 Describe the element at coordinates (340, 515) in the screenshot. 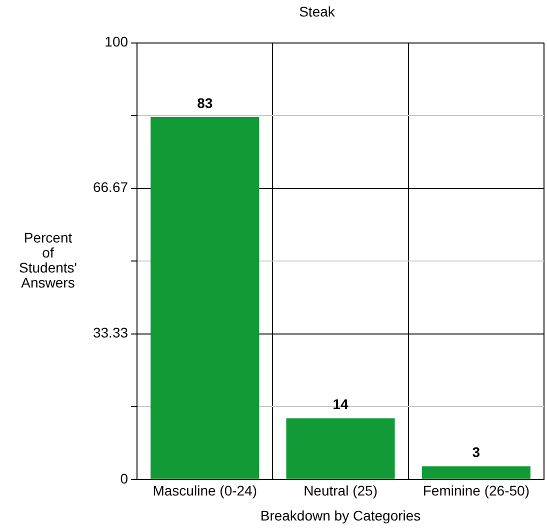

I see `x-axis-title: Breakdown by Categories` at that location.